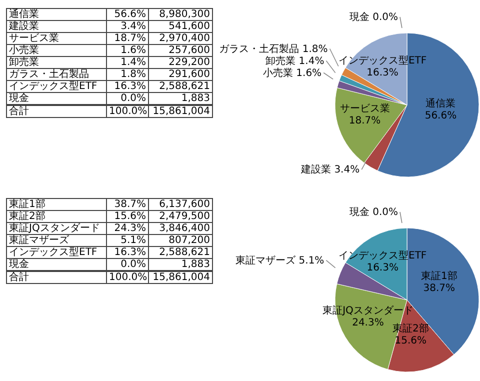 This screenshot has height=381, width=480. I want to click on slice-label: 東証1部, so click(439, 276).